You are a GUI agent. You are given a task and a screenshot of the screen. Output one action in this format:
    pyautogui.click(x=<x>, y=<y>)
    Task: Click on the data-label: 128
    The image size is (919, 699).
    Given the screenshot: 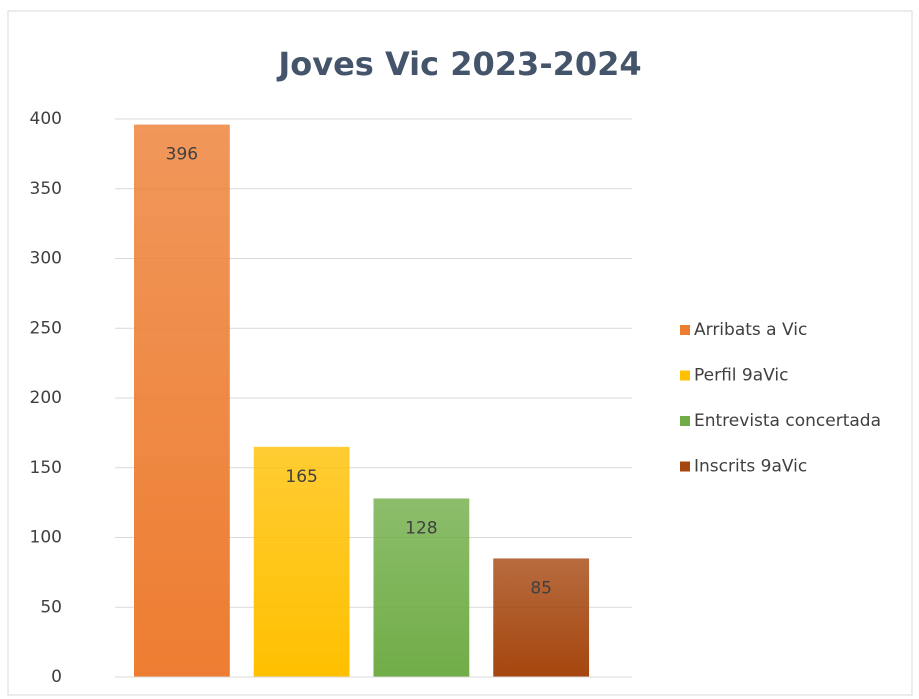 What is the action you would take?
    pyautogui.click(x=421, y=528)
    